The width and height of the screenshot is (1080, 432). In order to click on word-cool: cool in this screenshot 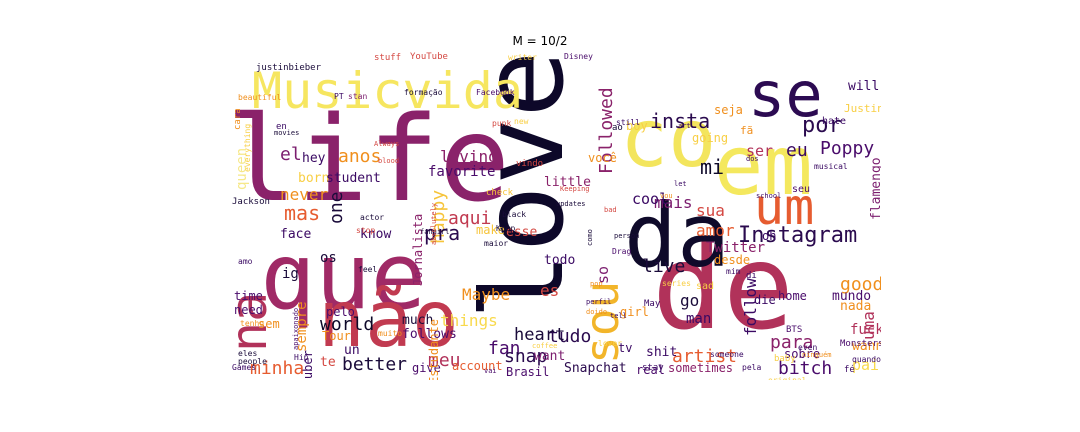, I will do `click(650, 199)`.